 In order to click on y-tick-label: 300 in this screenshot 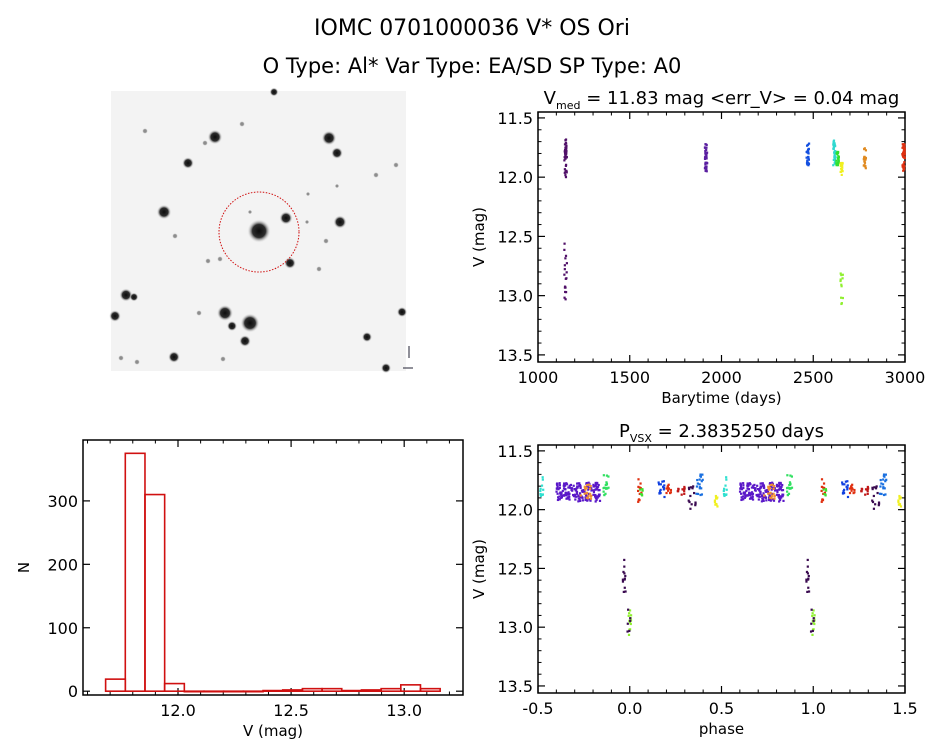, I will do `click(62, 501)`.